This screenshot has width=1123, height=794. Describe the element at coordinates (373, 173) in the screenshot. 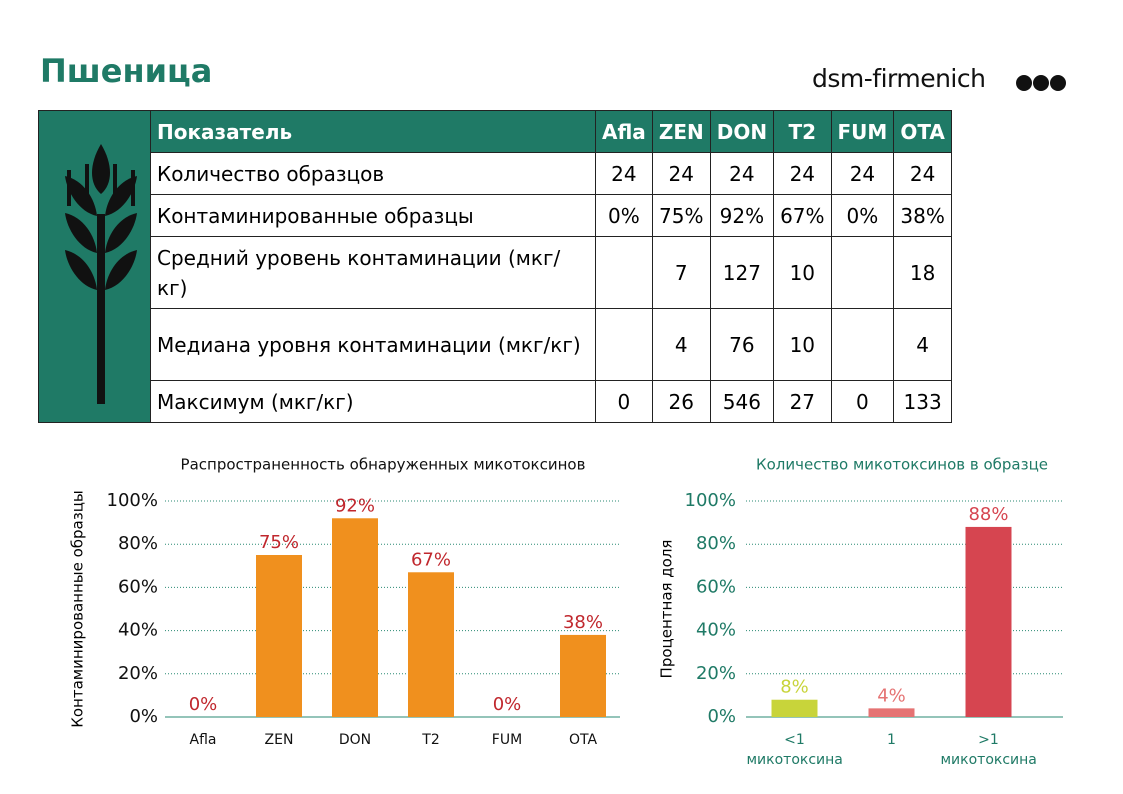

I see `table-cell: Количество образцов` at that location.